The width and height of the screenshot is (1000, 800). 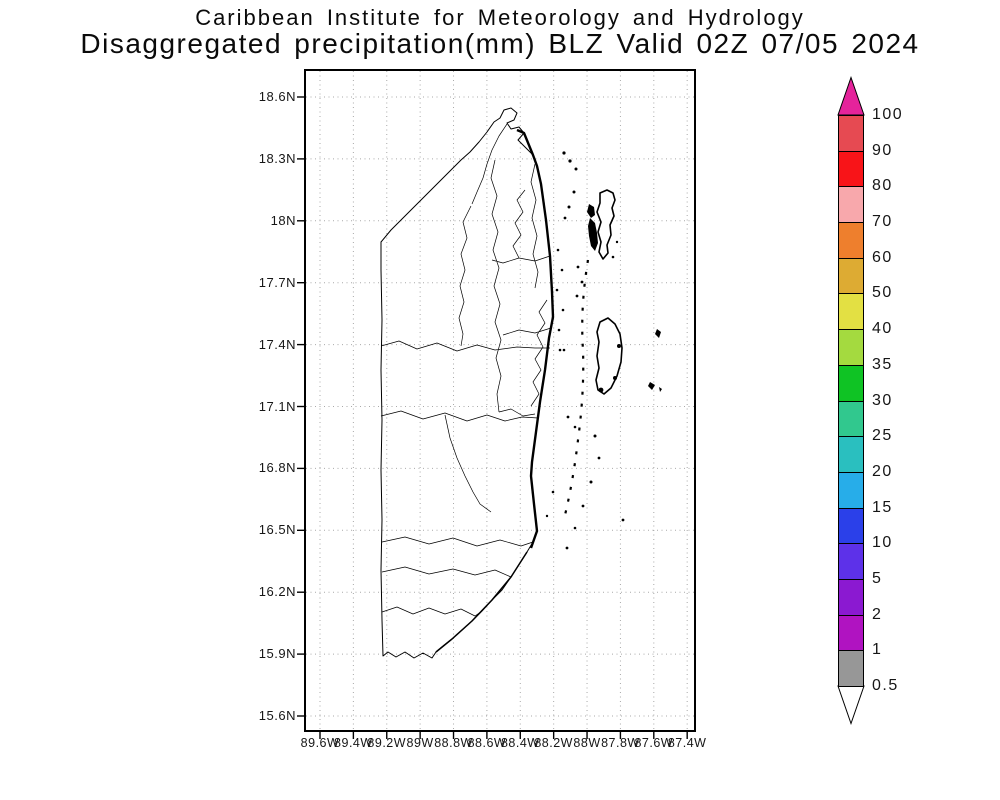 What do you see at coordinates (283, 220) in the screenshot?
I see `lat-tick-label: 18N` at bounding box center [283, 220].